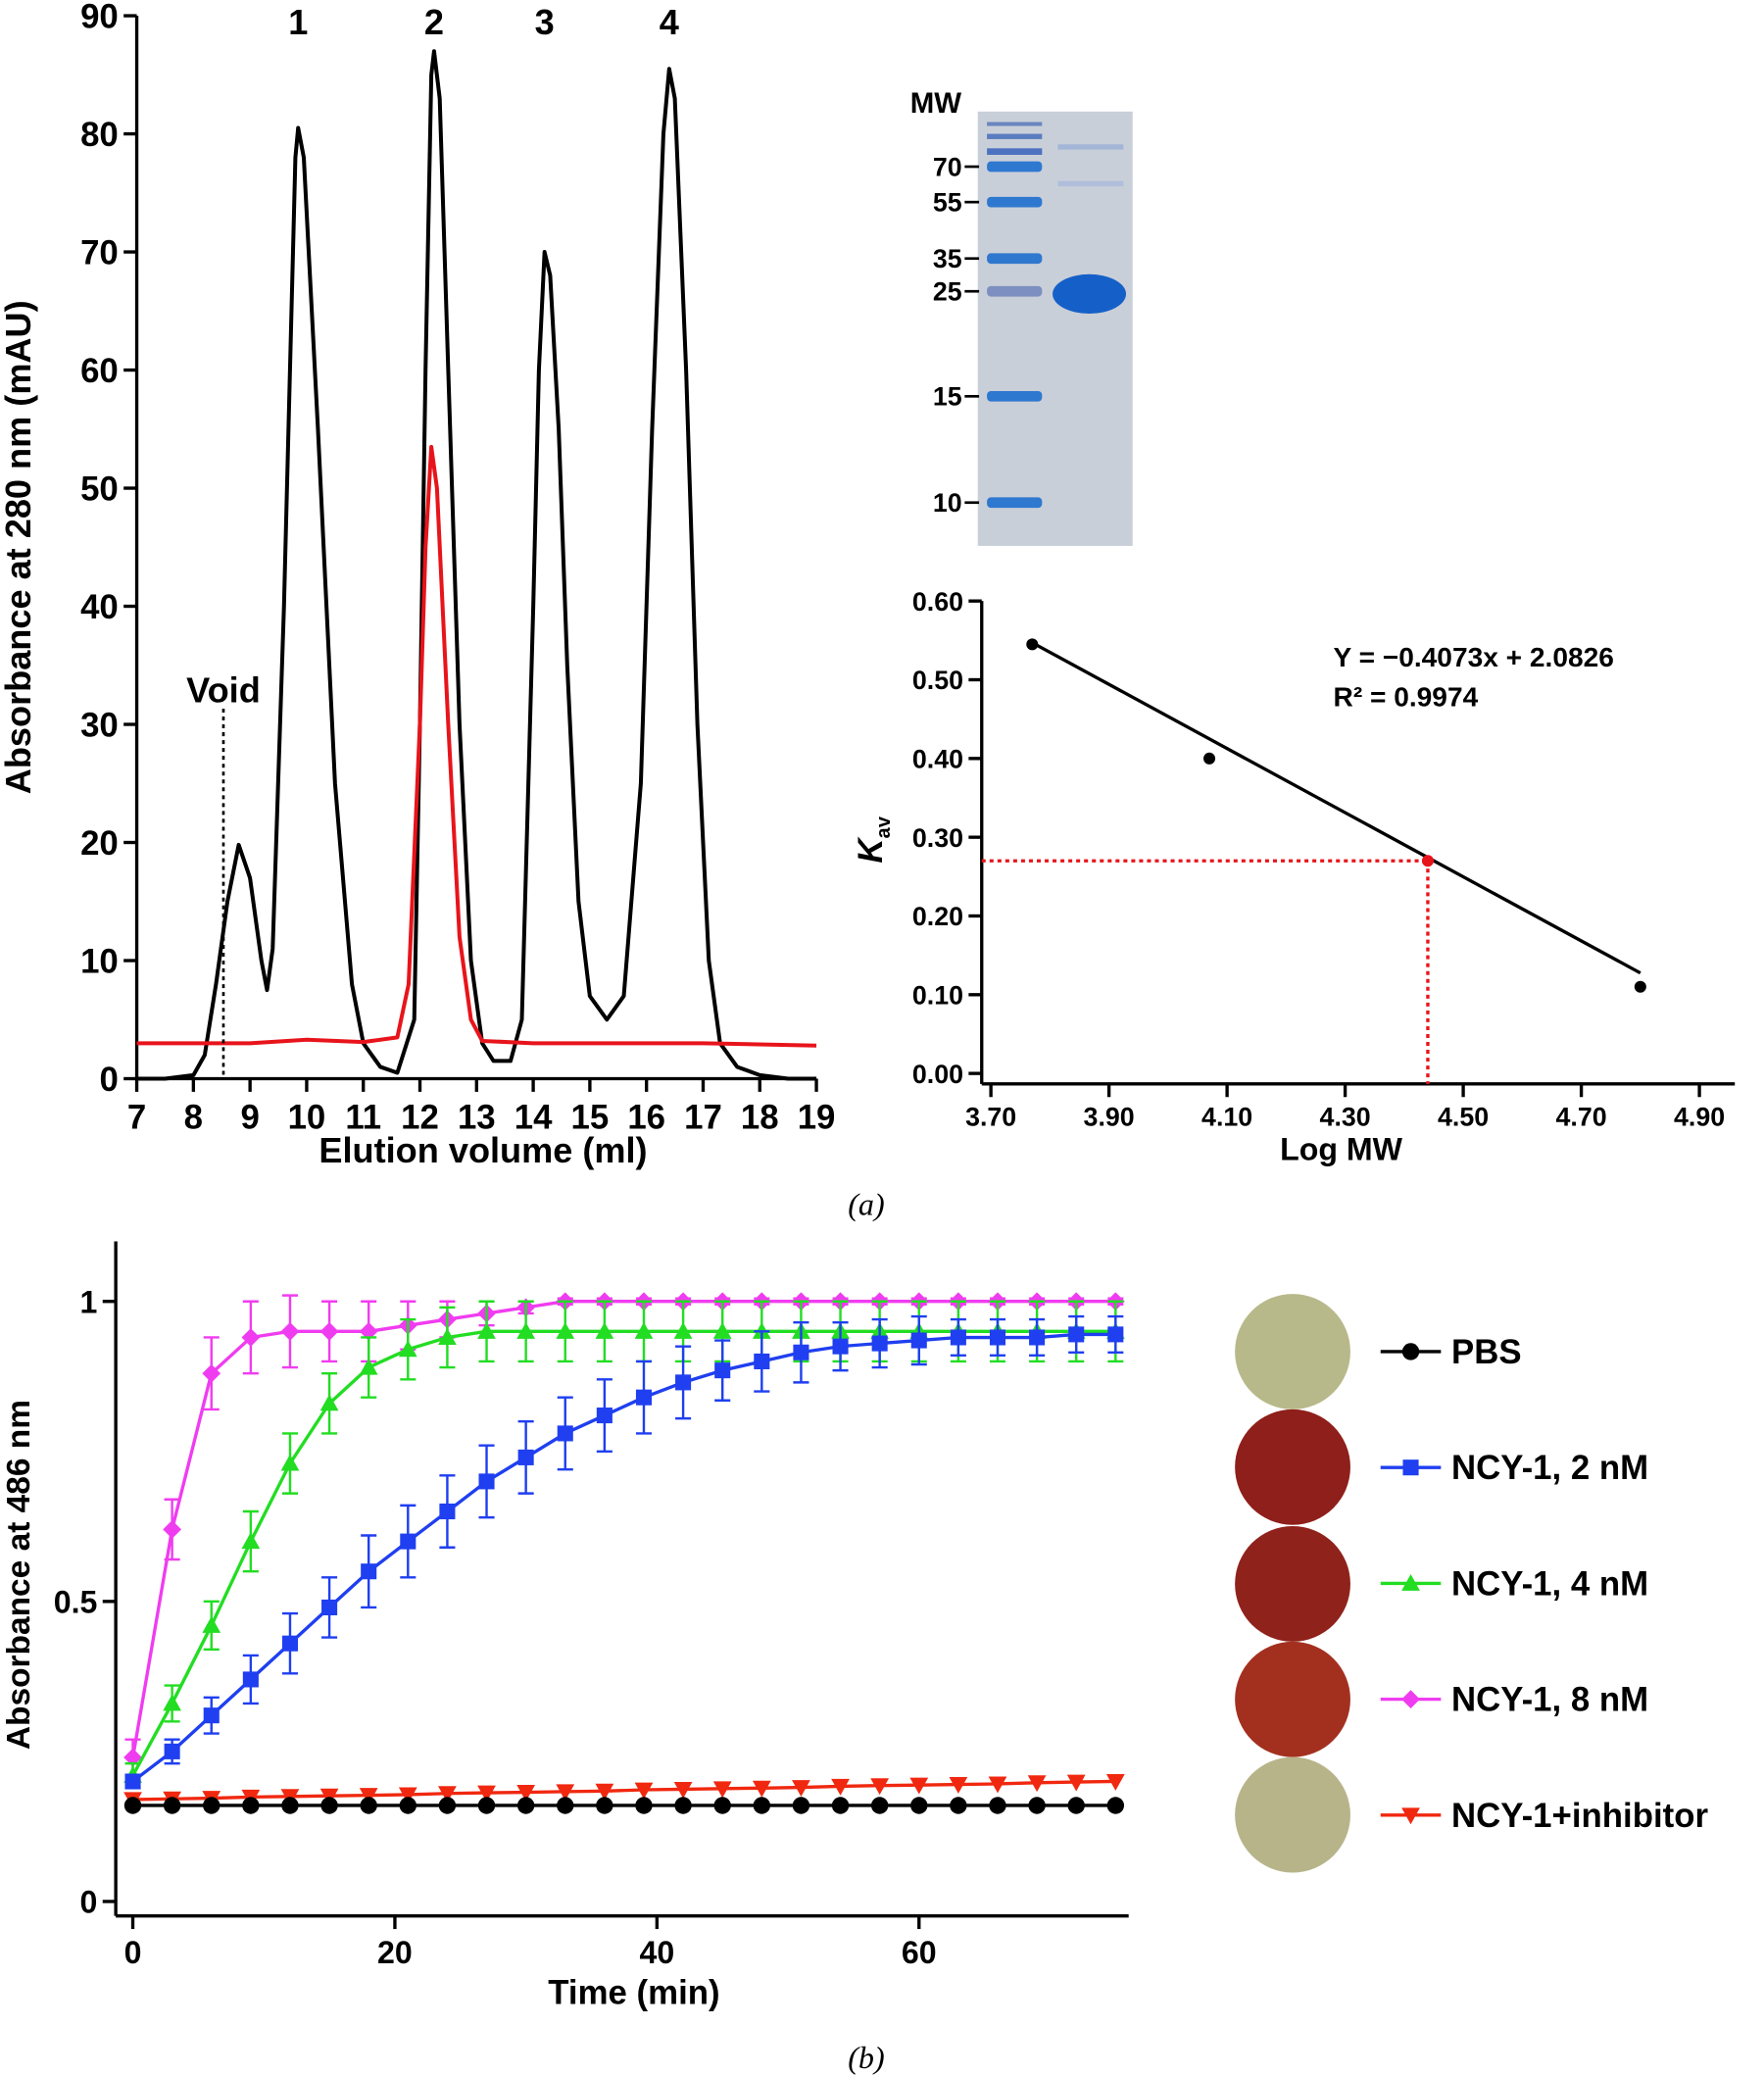  What do you see at coordinates (477, 1117) in the screenshot?
I see `x-tick-label: 13` at bounding box center [477, 1117].